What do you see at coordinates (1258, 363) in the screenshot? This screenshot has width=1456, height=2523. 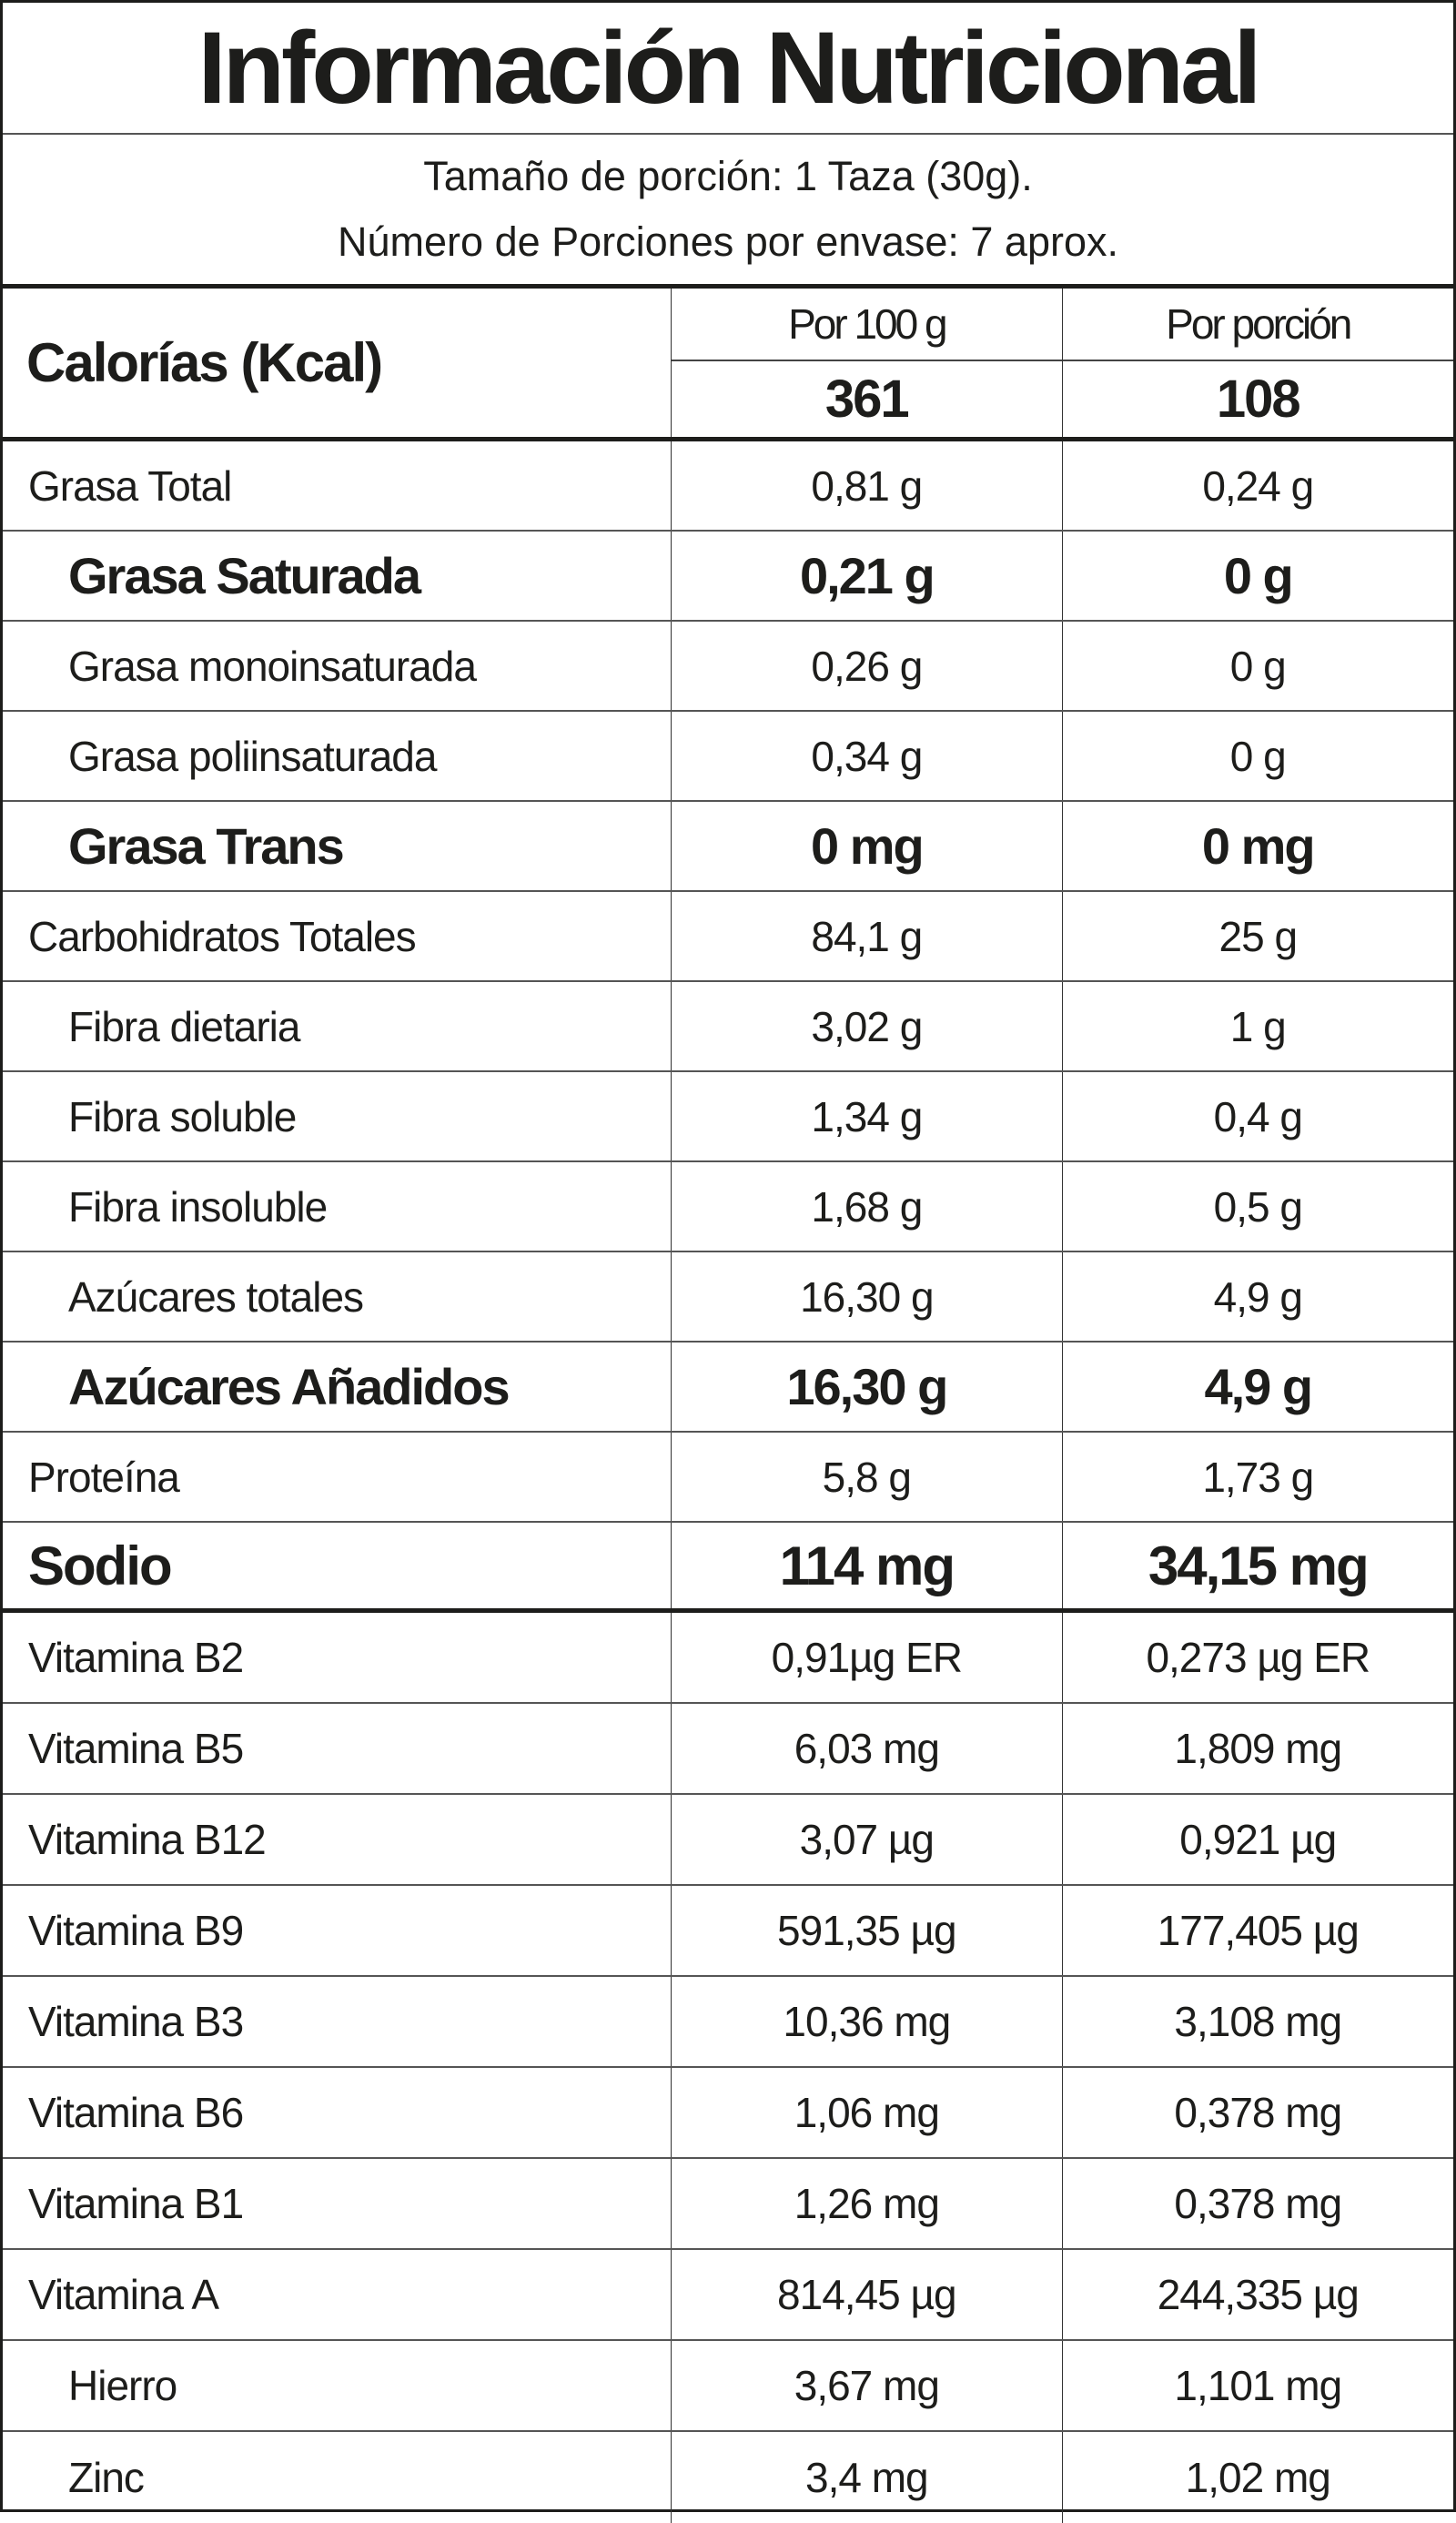 I see `per-serving-column: Por porción 108` at bounding box center [1258, 363].